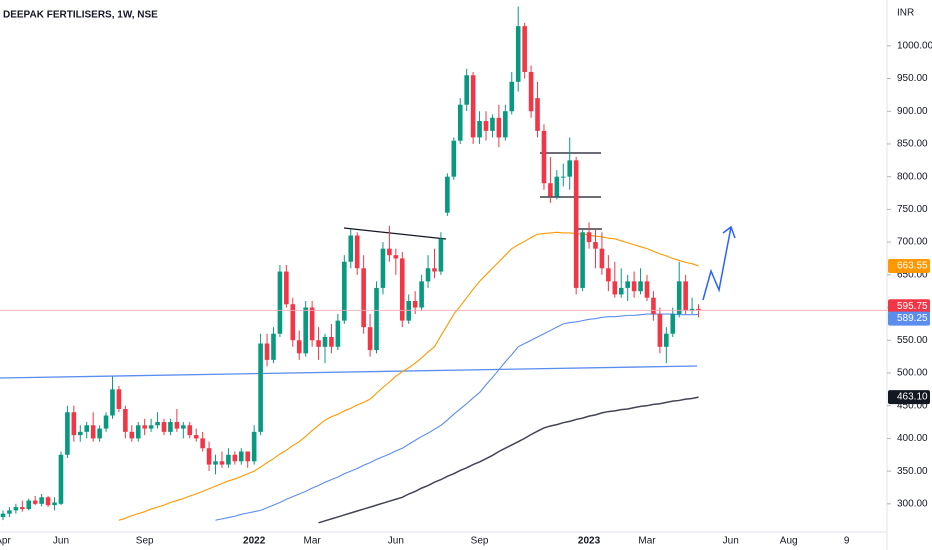 This screenshot has height=550, width=932. Describe the element at coordinates (847, 541) in the screenshot. I see `x-tick-label: 9` at that location.